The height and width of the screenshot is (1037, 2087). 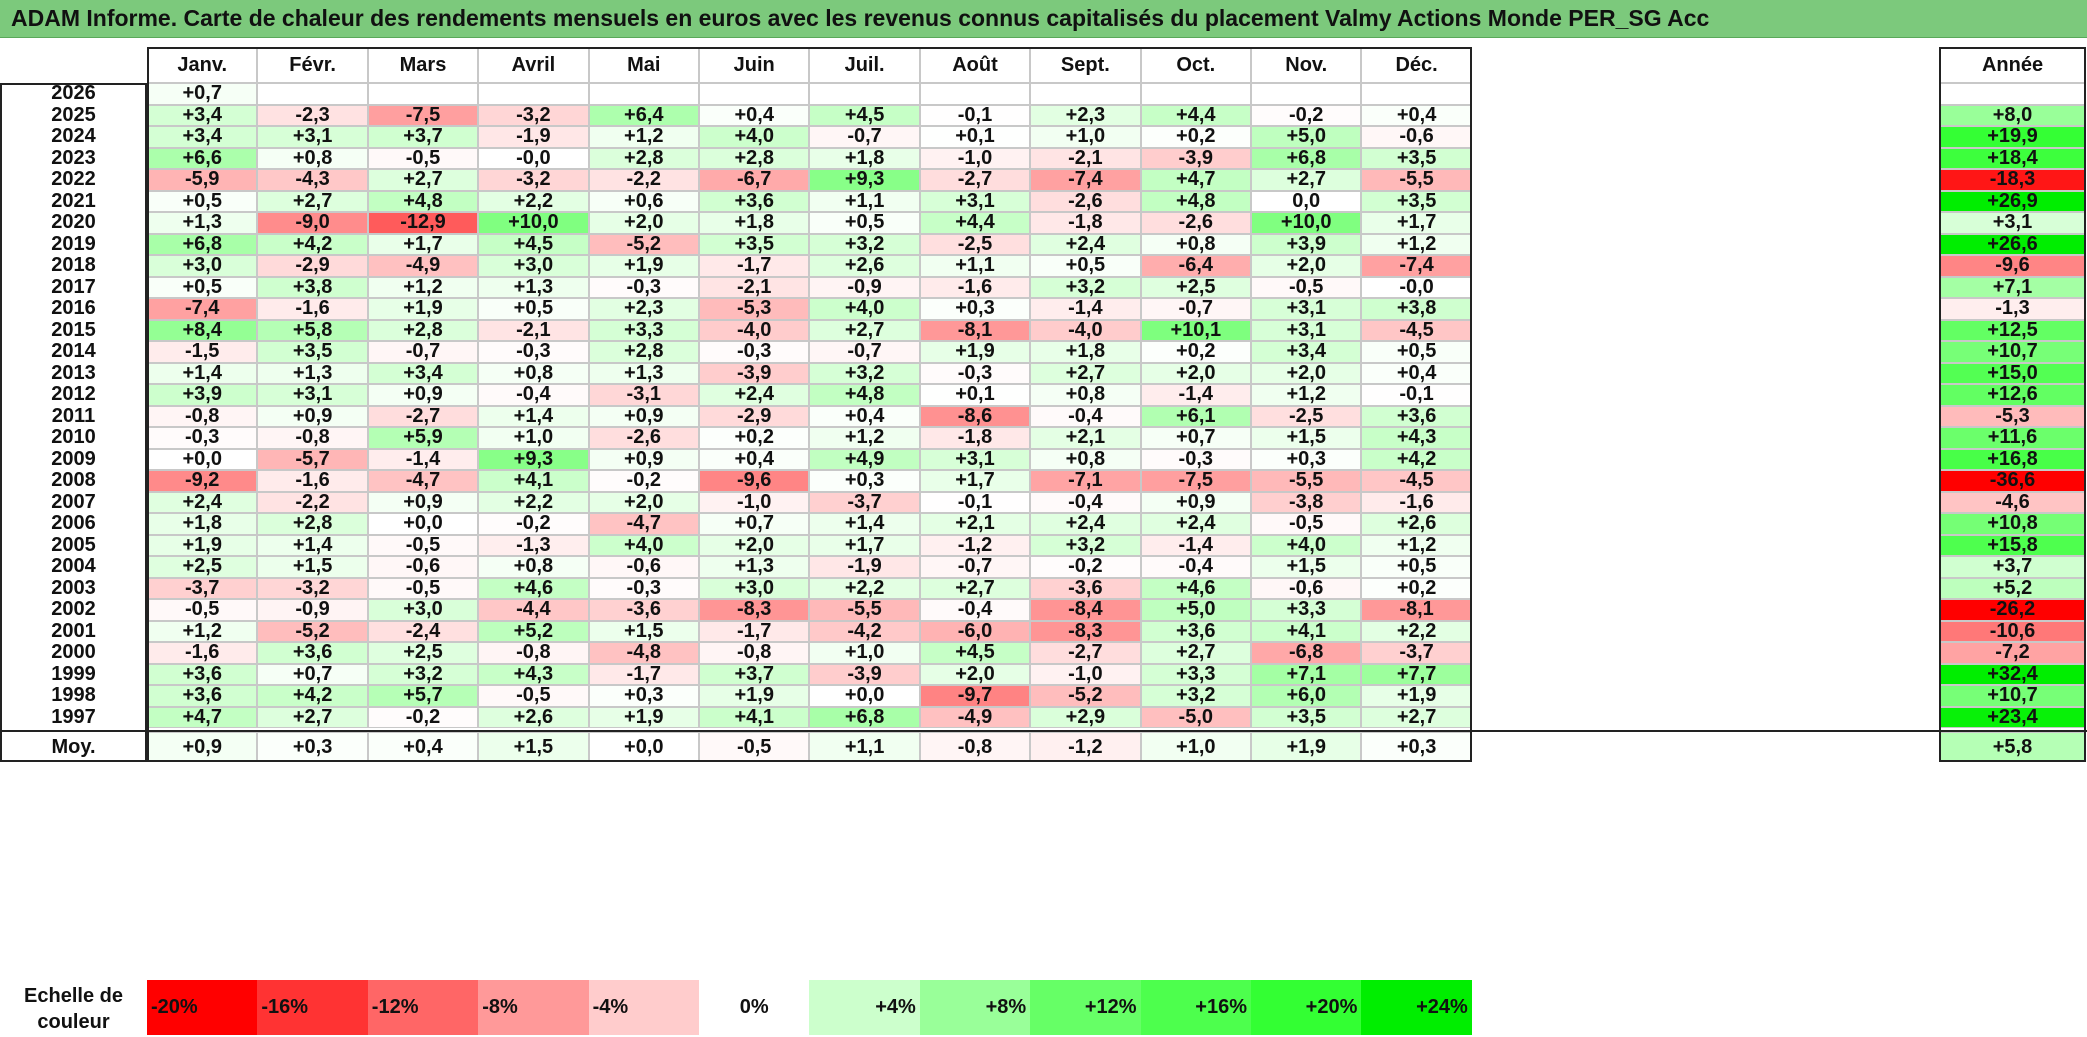 I want to click on heatmap-cell: +6,6, so click(x=202, y=158).